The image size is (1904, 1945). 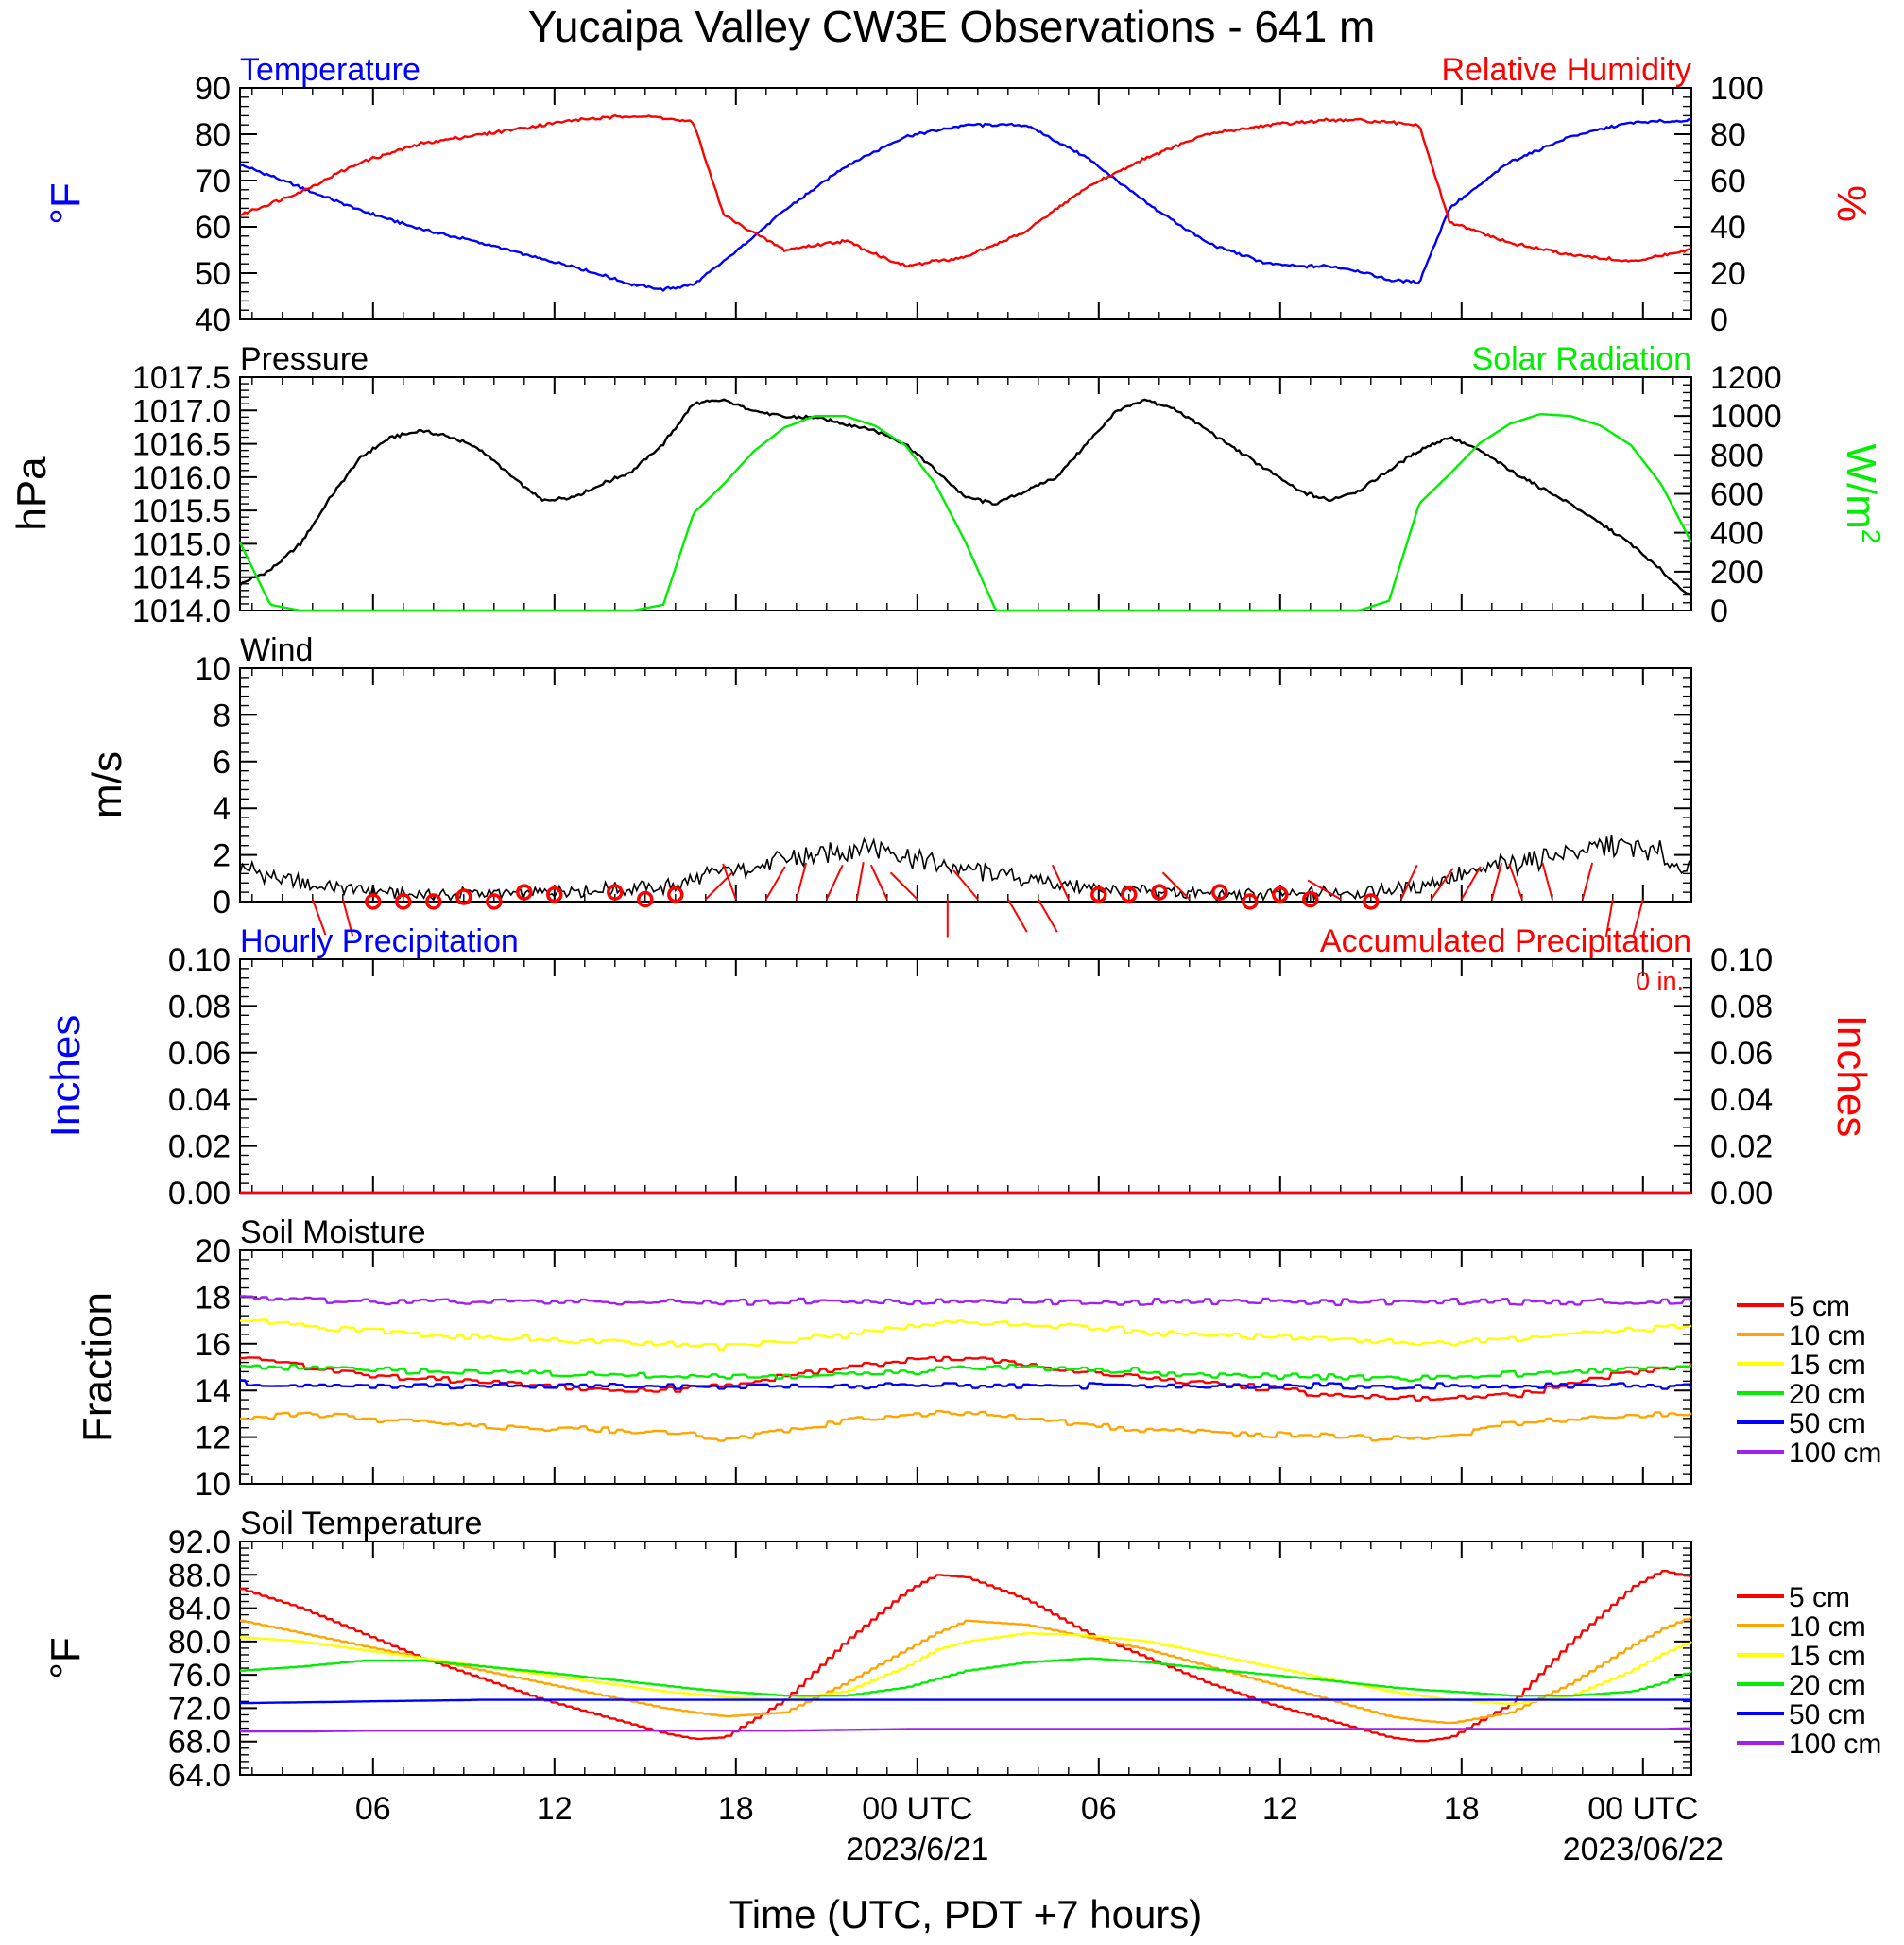 What do you see at coordinates (276, 650) in the screenshot?
I see `panel-label-left: Wind` at bounding box center [276, 650].